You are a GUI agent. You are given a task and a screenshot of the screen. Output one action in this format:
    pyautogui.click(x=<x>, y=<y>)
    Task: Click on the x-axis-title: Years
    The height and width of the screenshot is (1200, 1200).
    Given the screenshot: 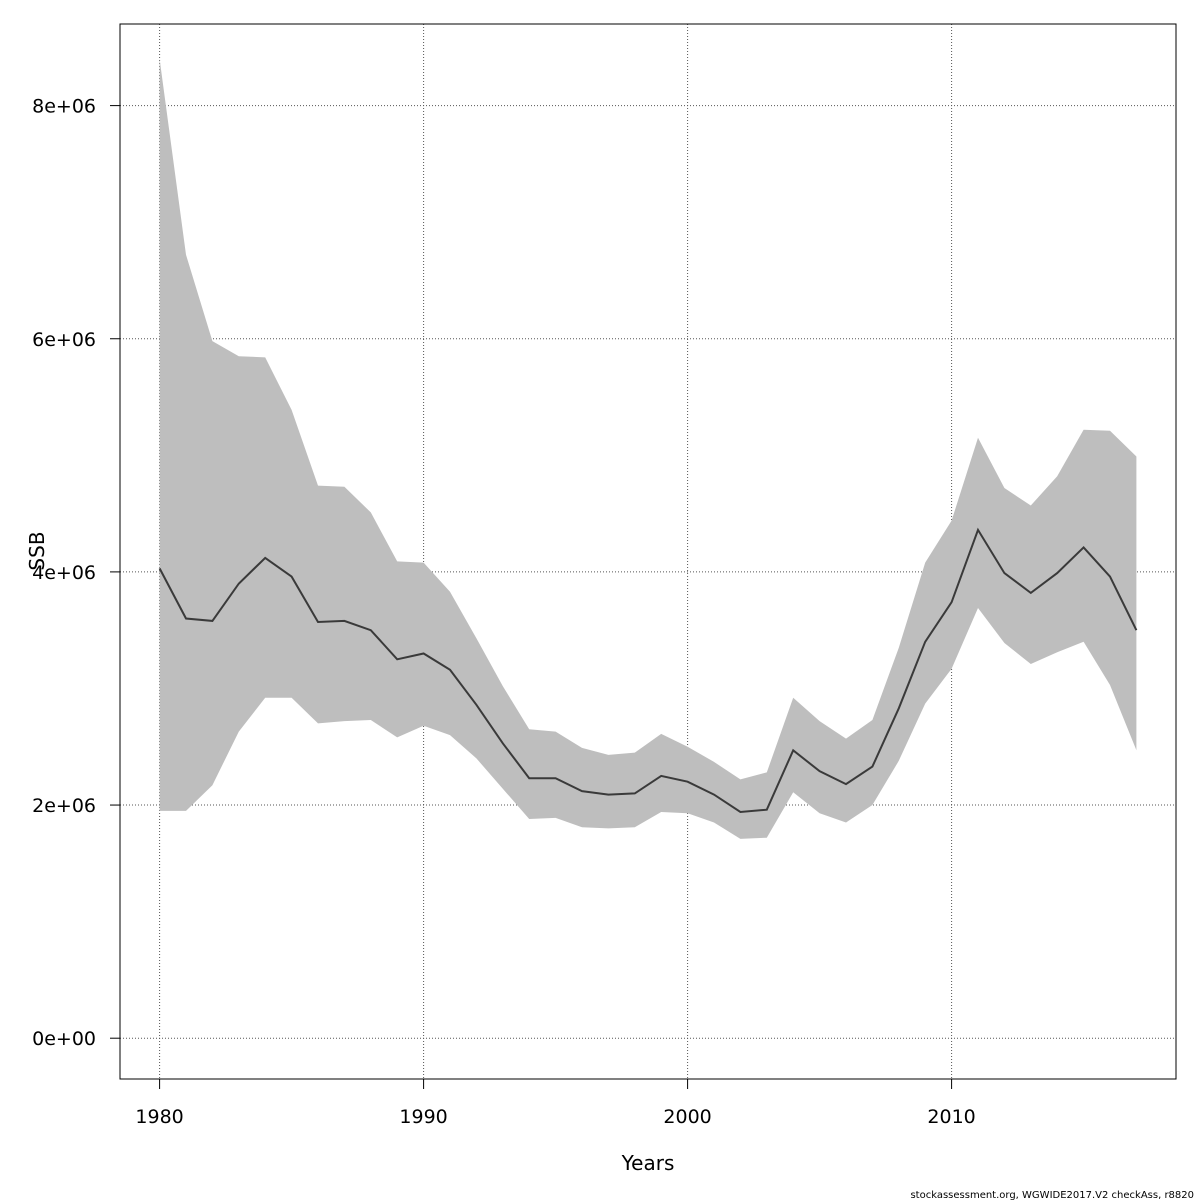 What is the action you would take?
    pyautogui.click(x=648, y=1163)
    